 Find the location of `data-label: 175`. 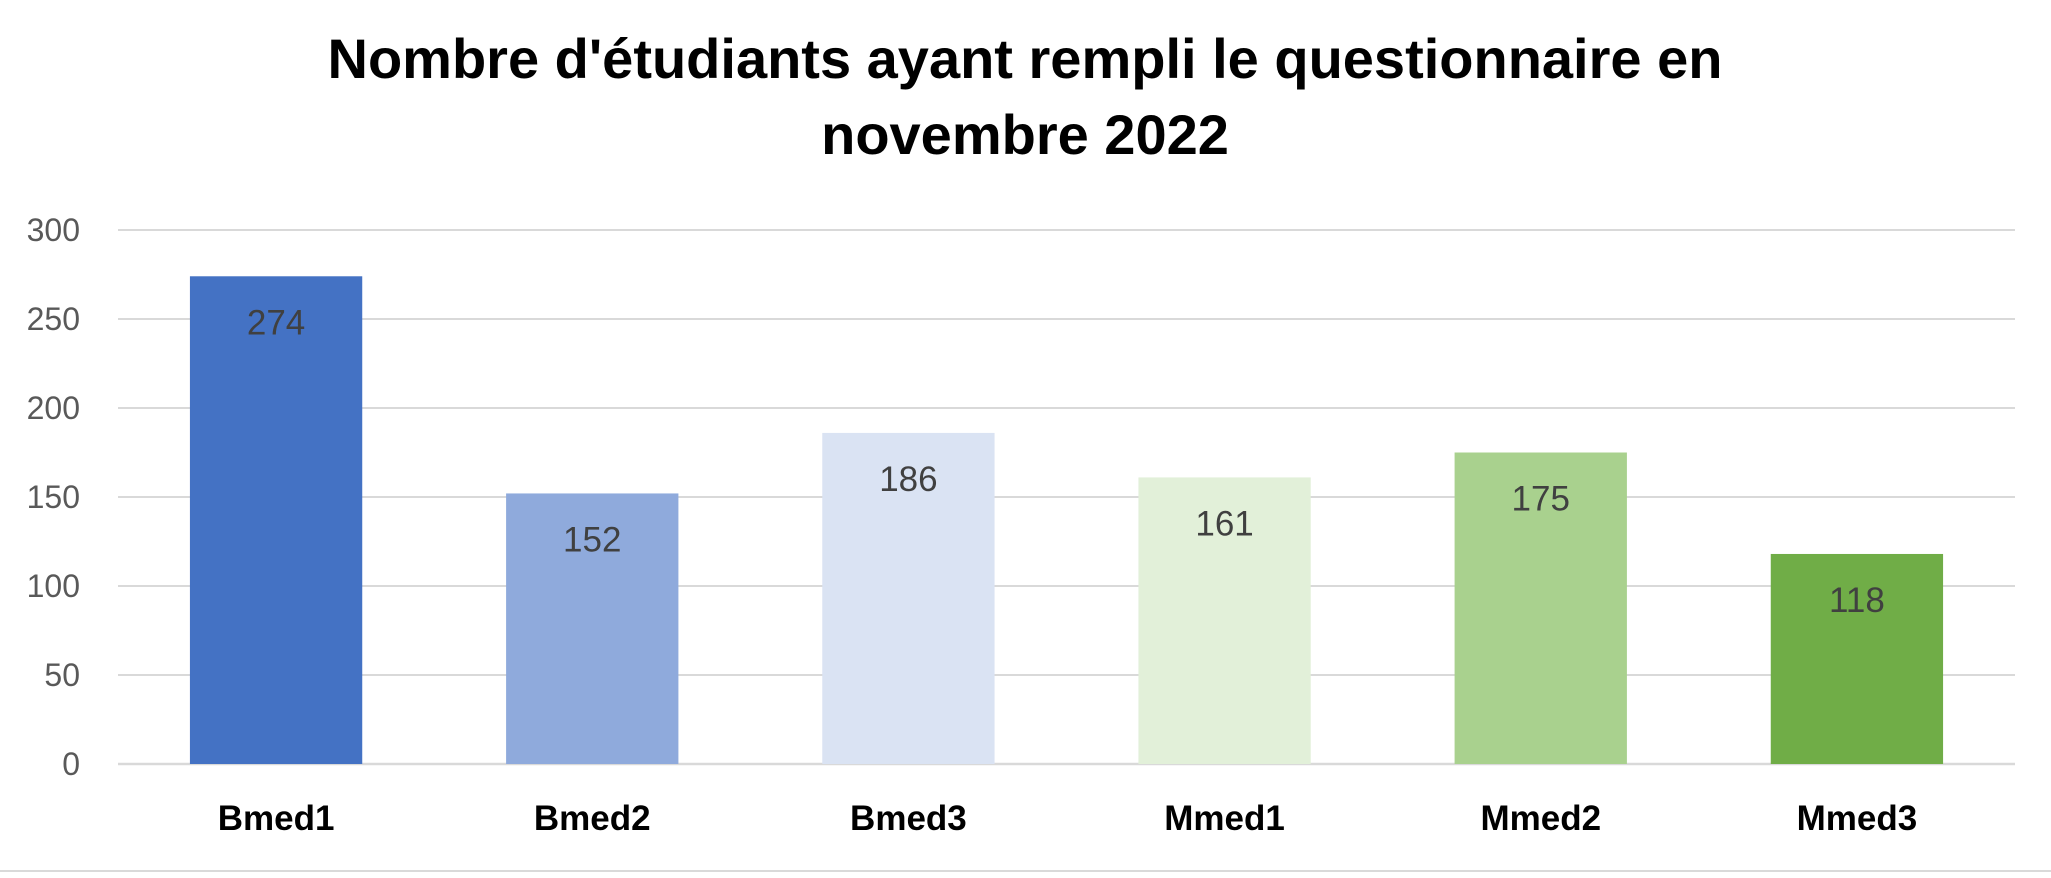

data-label: 175 is located at coordinates (1541, 499).